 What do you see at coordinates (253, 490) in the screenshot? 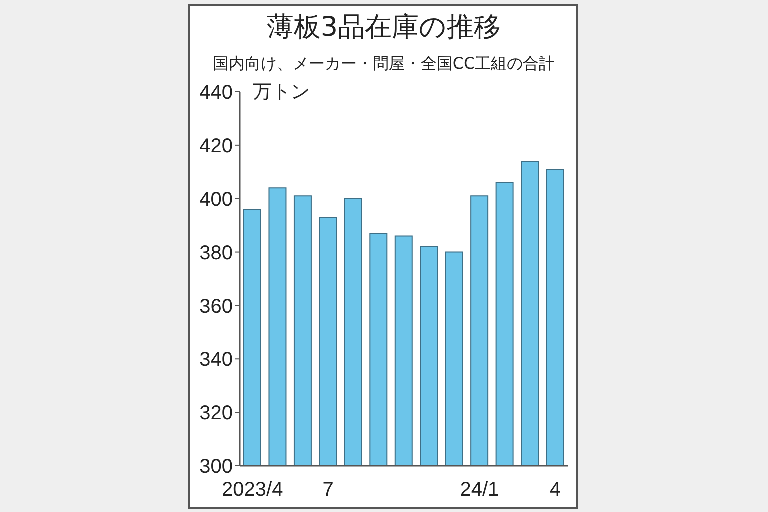
I see `x-tick-label: 2023/4` at bounding box center [253, 490].